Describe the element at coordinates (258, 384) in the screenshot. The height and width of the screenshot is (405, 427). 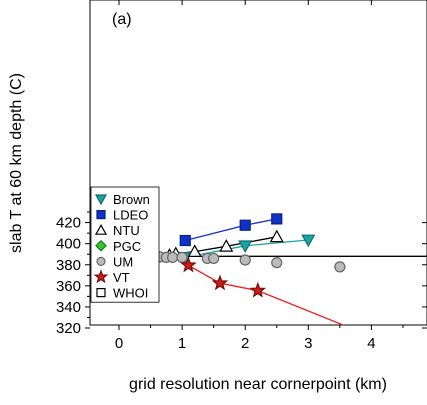
I see `x-axis-label: grid resolution near cornerpoint (km)` at that location.